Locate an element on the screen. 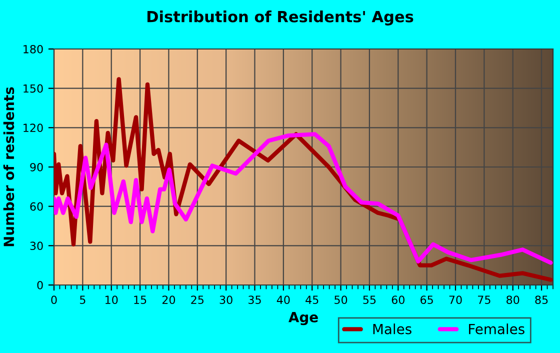  x-tick-label: 5 is located at coordinates (83, 300).